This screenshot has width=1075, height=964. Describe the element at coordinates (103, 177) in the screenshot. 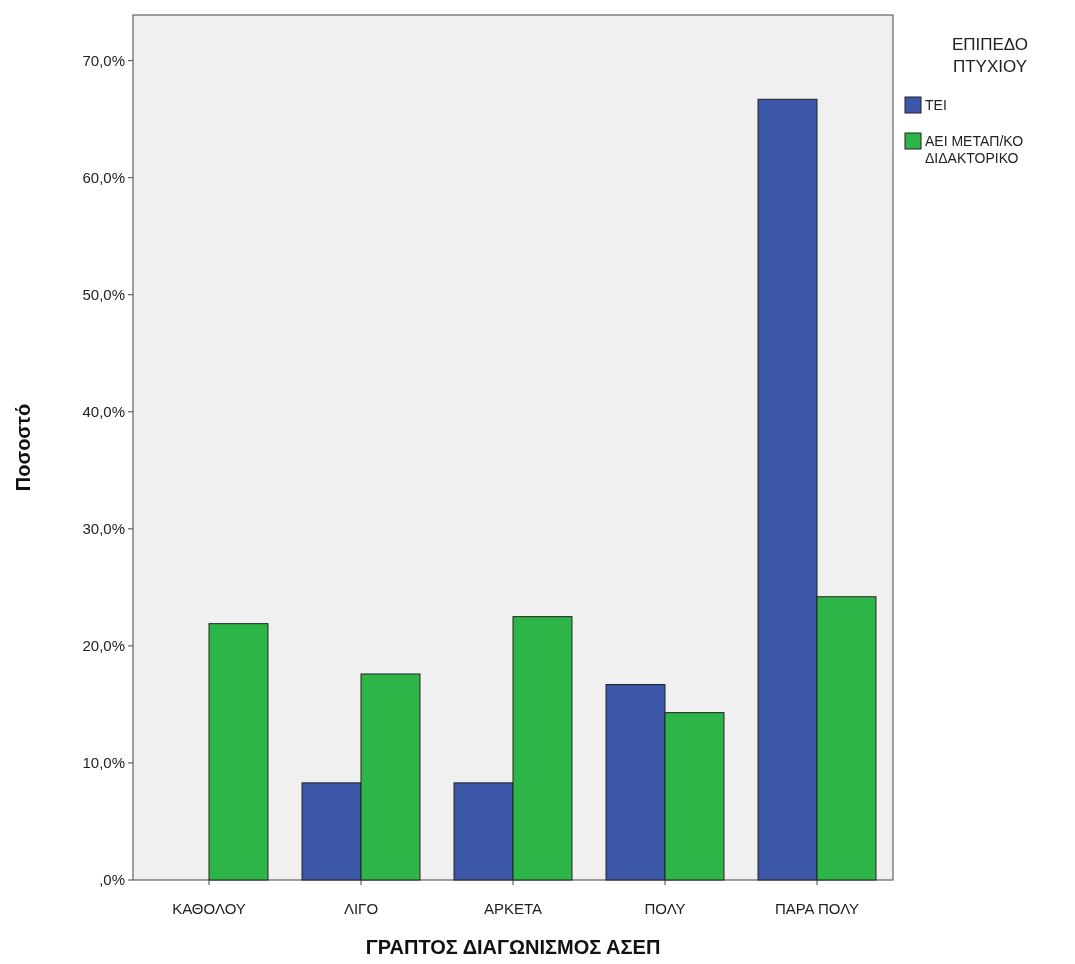

I see `y-tick-label: 60,0%` at that location.